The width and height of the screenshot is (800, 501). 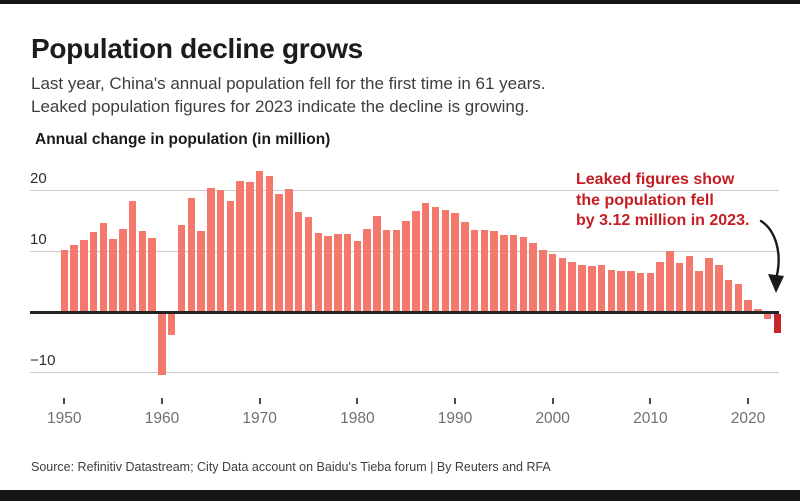 What do you see at coordinates (250, 247) in the screenshot?
I see `bar-1969` at bounding box center [250, 247].